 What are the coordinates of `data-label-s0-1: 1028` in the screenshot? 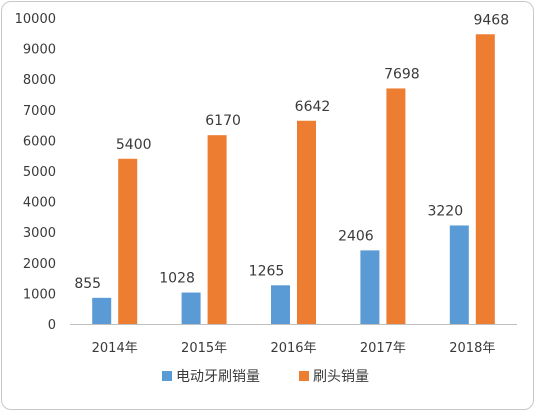 It's located at (177, 279).